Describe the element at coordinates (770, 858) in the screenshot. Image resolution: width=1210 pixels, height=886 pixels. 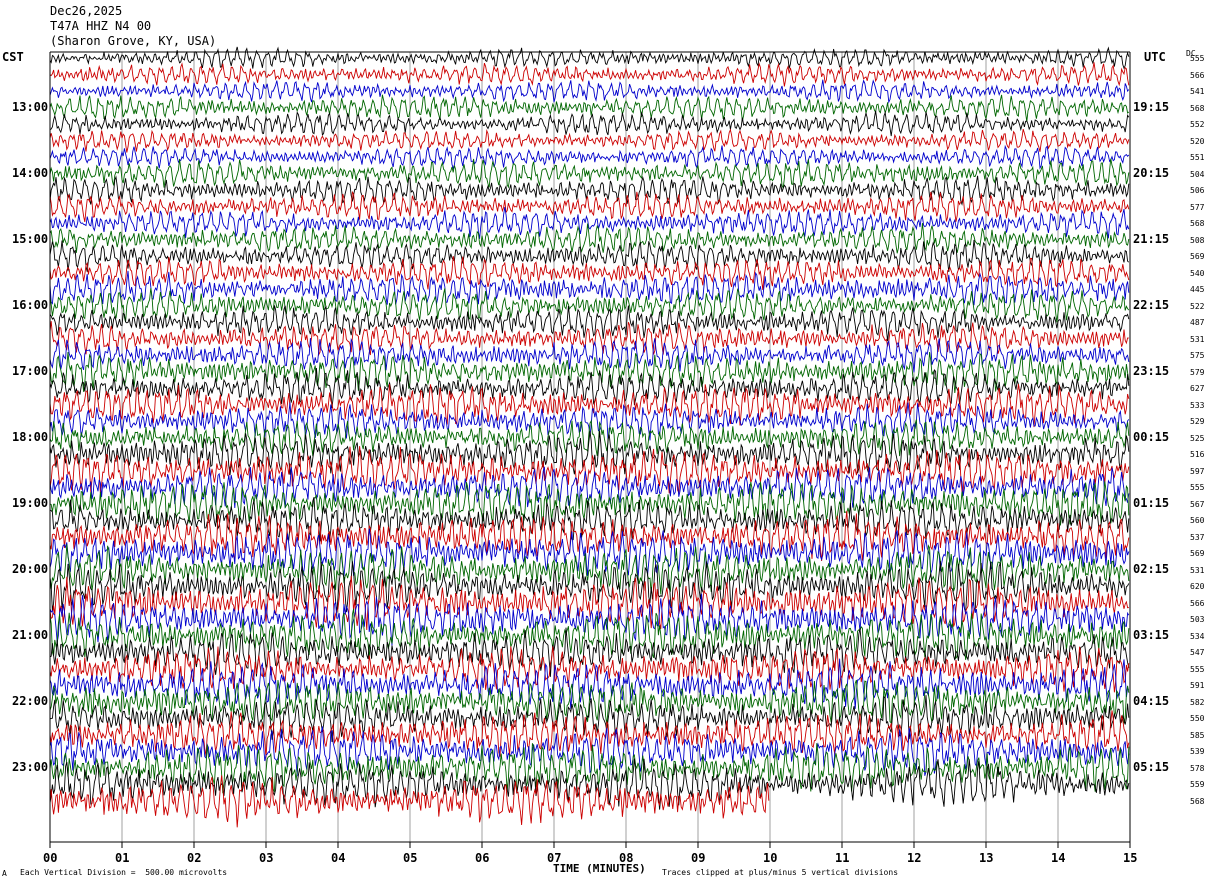
I see `x-tick-label: 10` at that location.